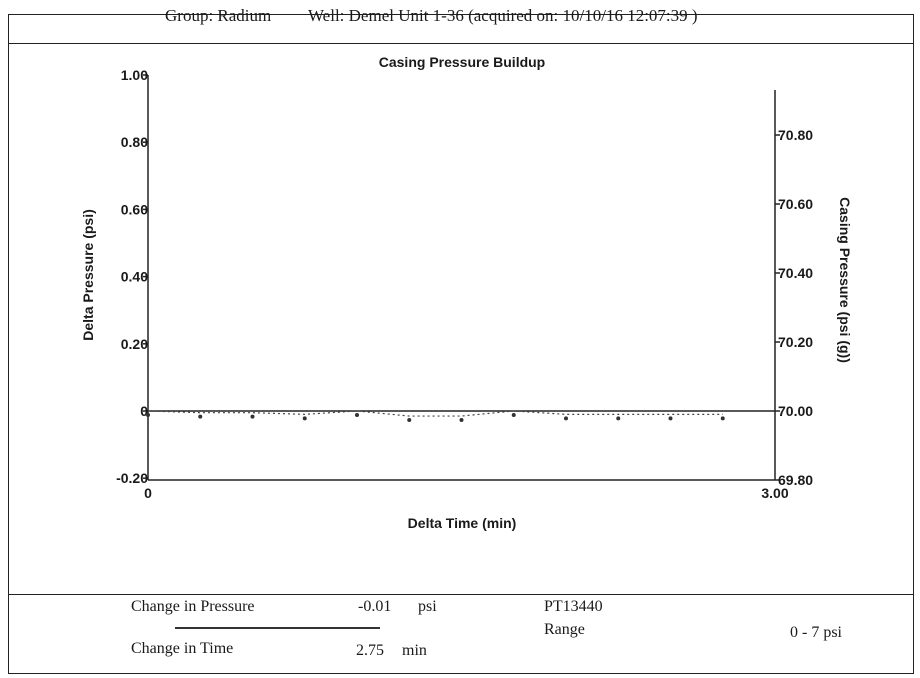  I want to click on series-line, so click(435, 413).